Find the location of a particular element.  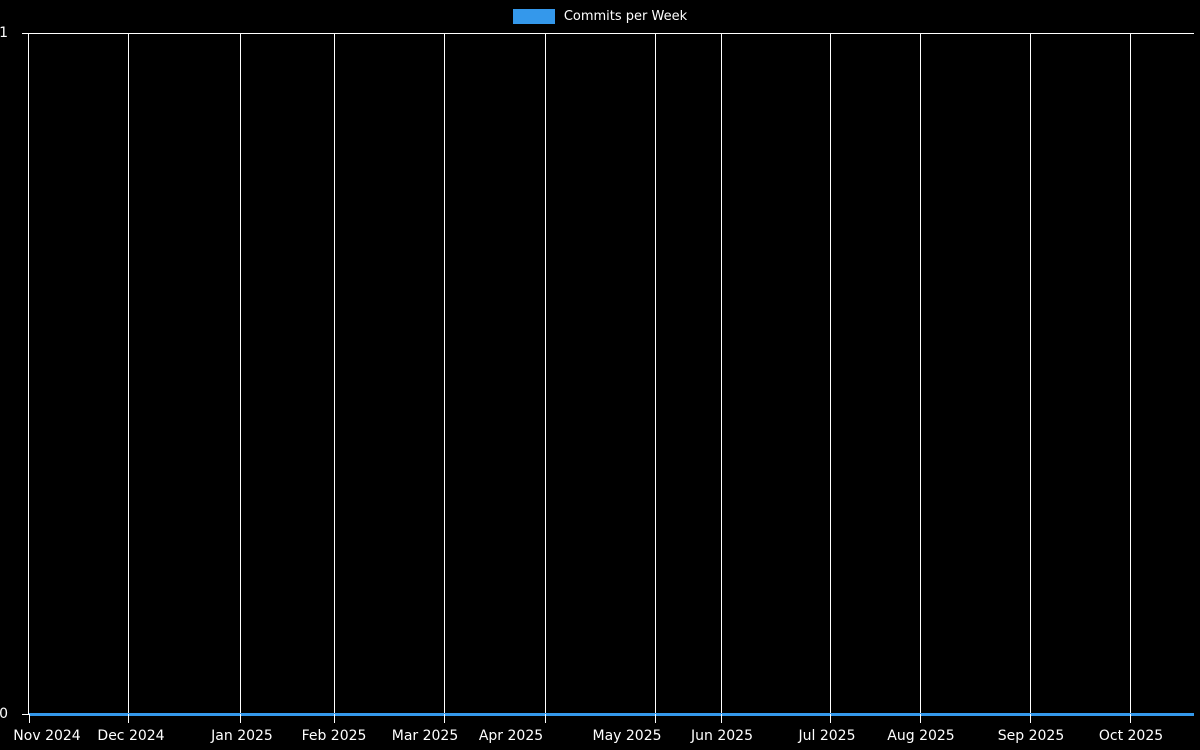

x-axis-tick-label-mar-2025: Mar 2025 is located at coordinates (425, 736).